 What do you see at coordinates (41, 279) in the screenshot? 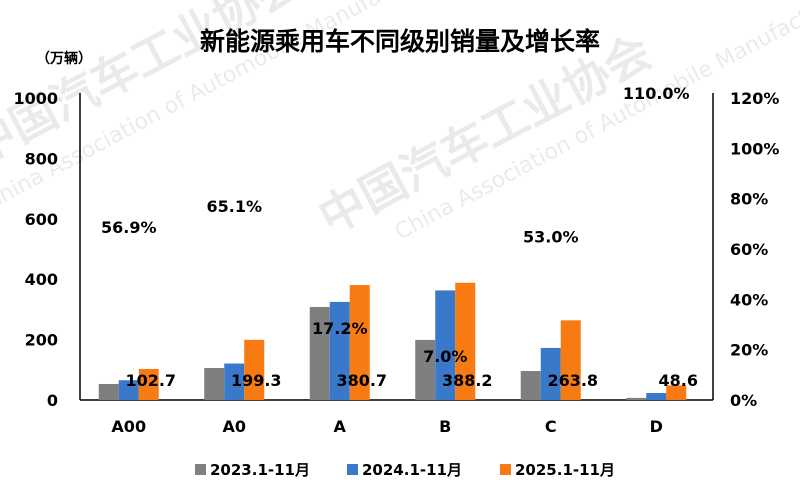
I see `y-tick-label: 400` at bounding box center [41, 279].